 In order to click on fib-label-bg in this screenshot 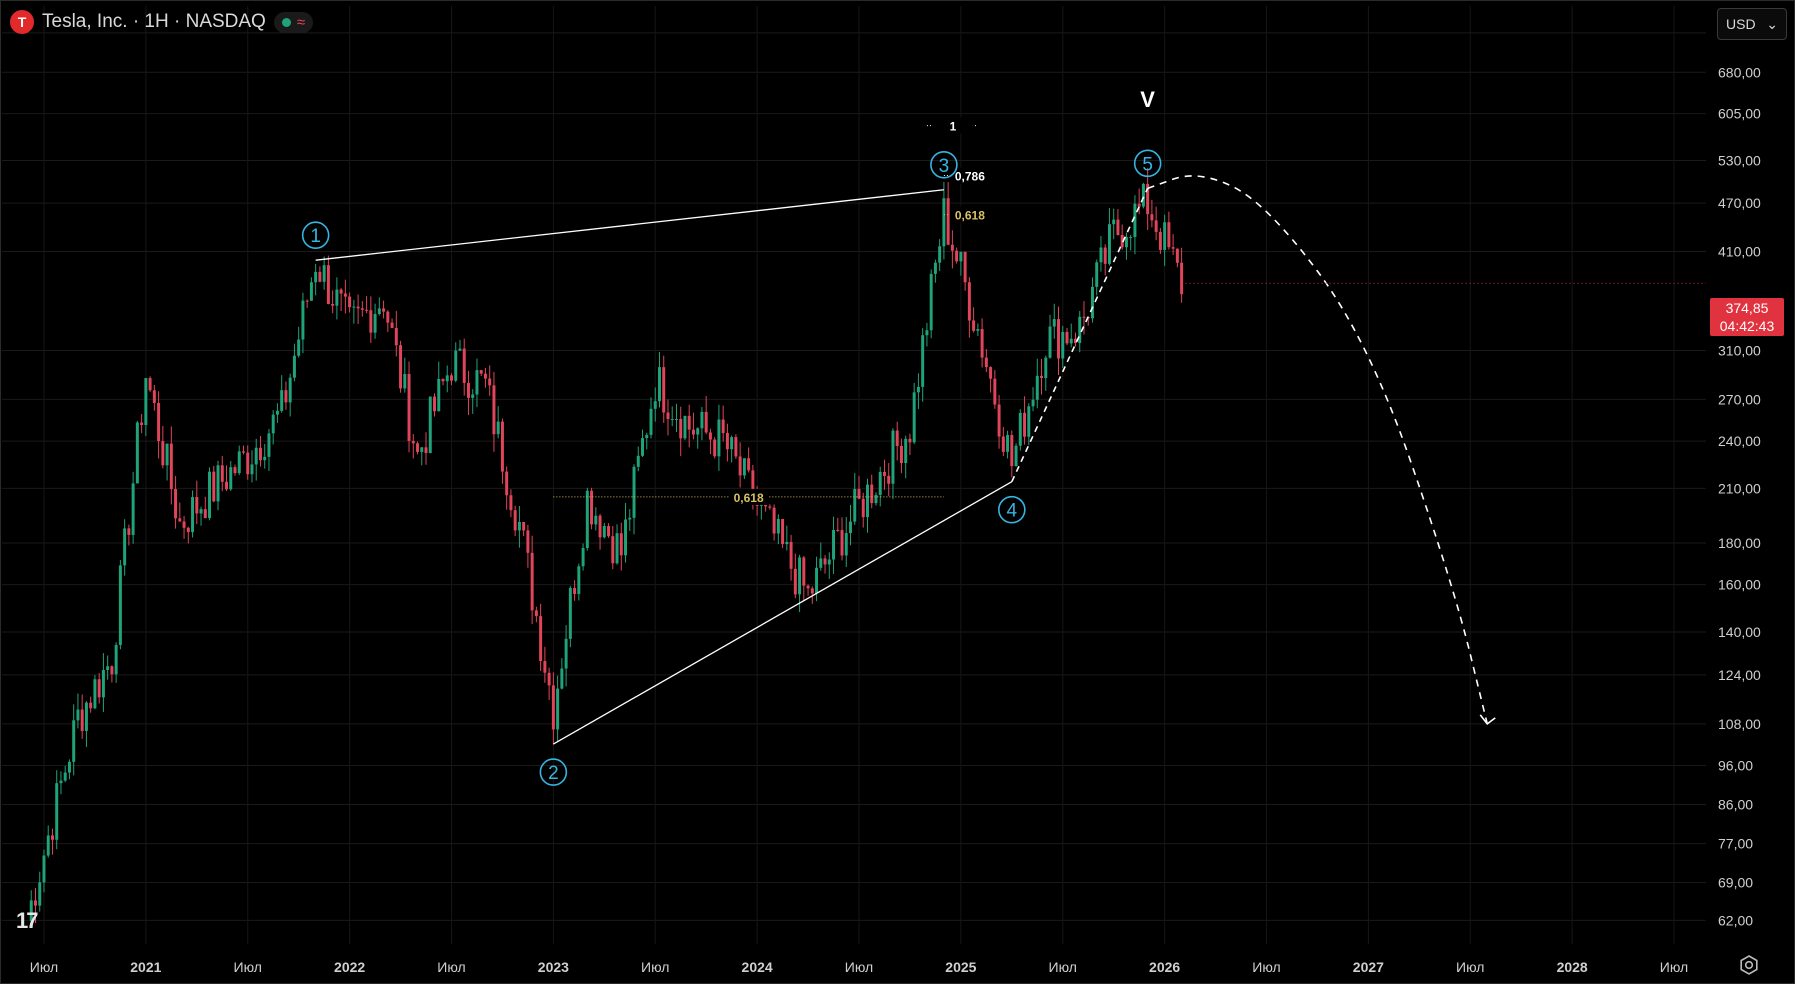, I will do `click(969, 175)`.